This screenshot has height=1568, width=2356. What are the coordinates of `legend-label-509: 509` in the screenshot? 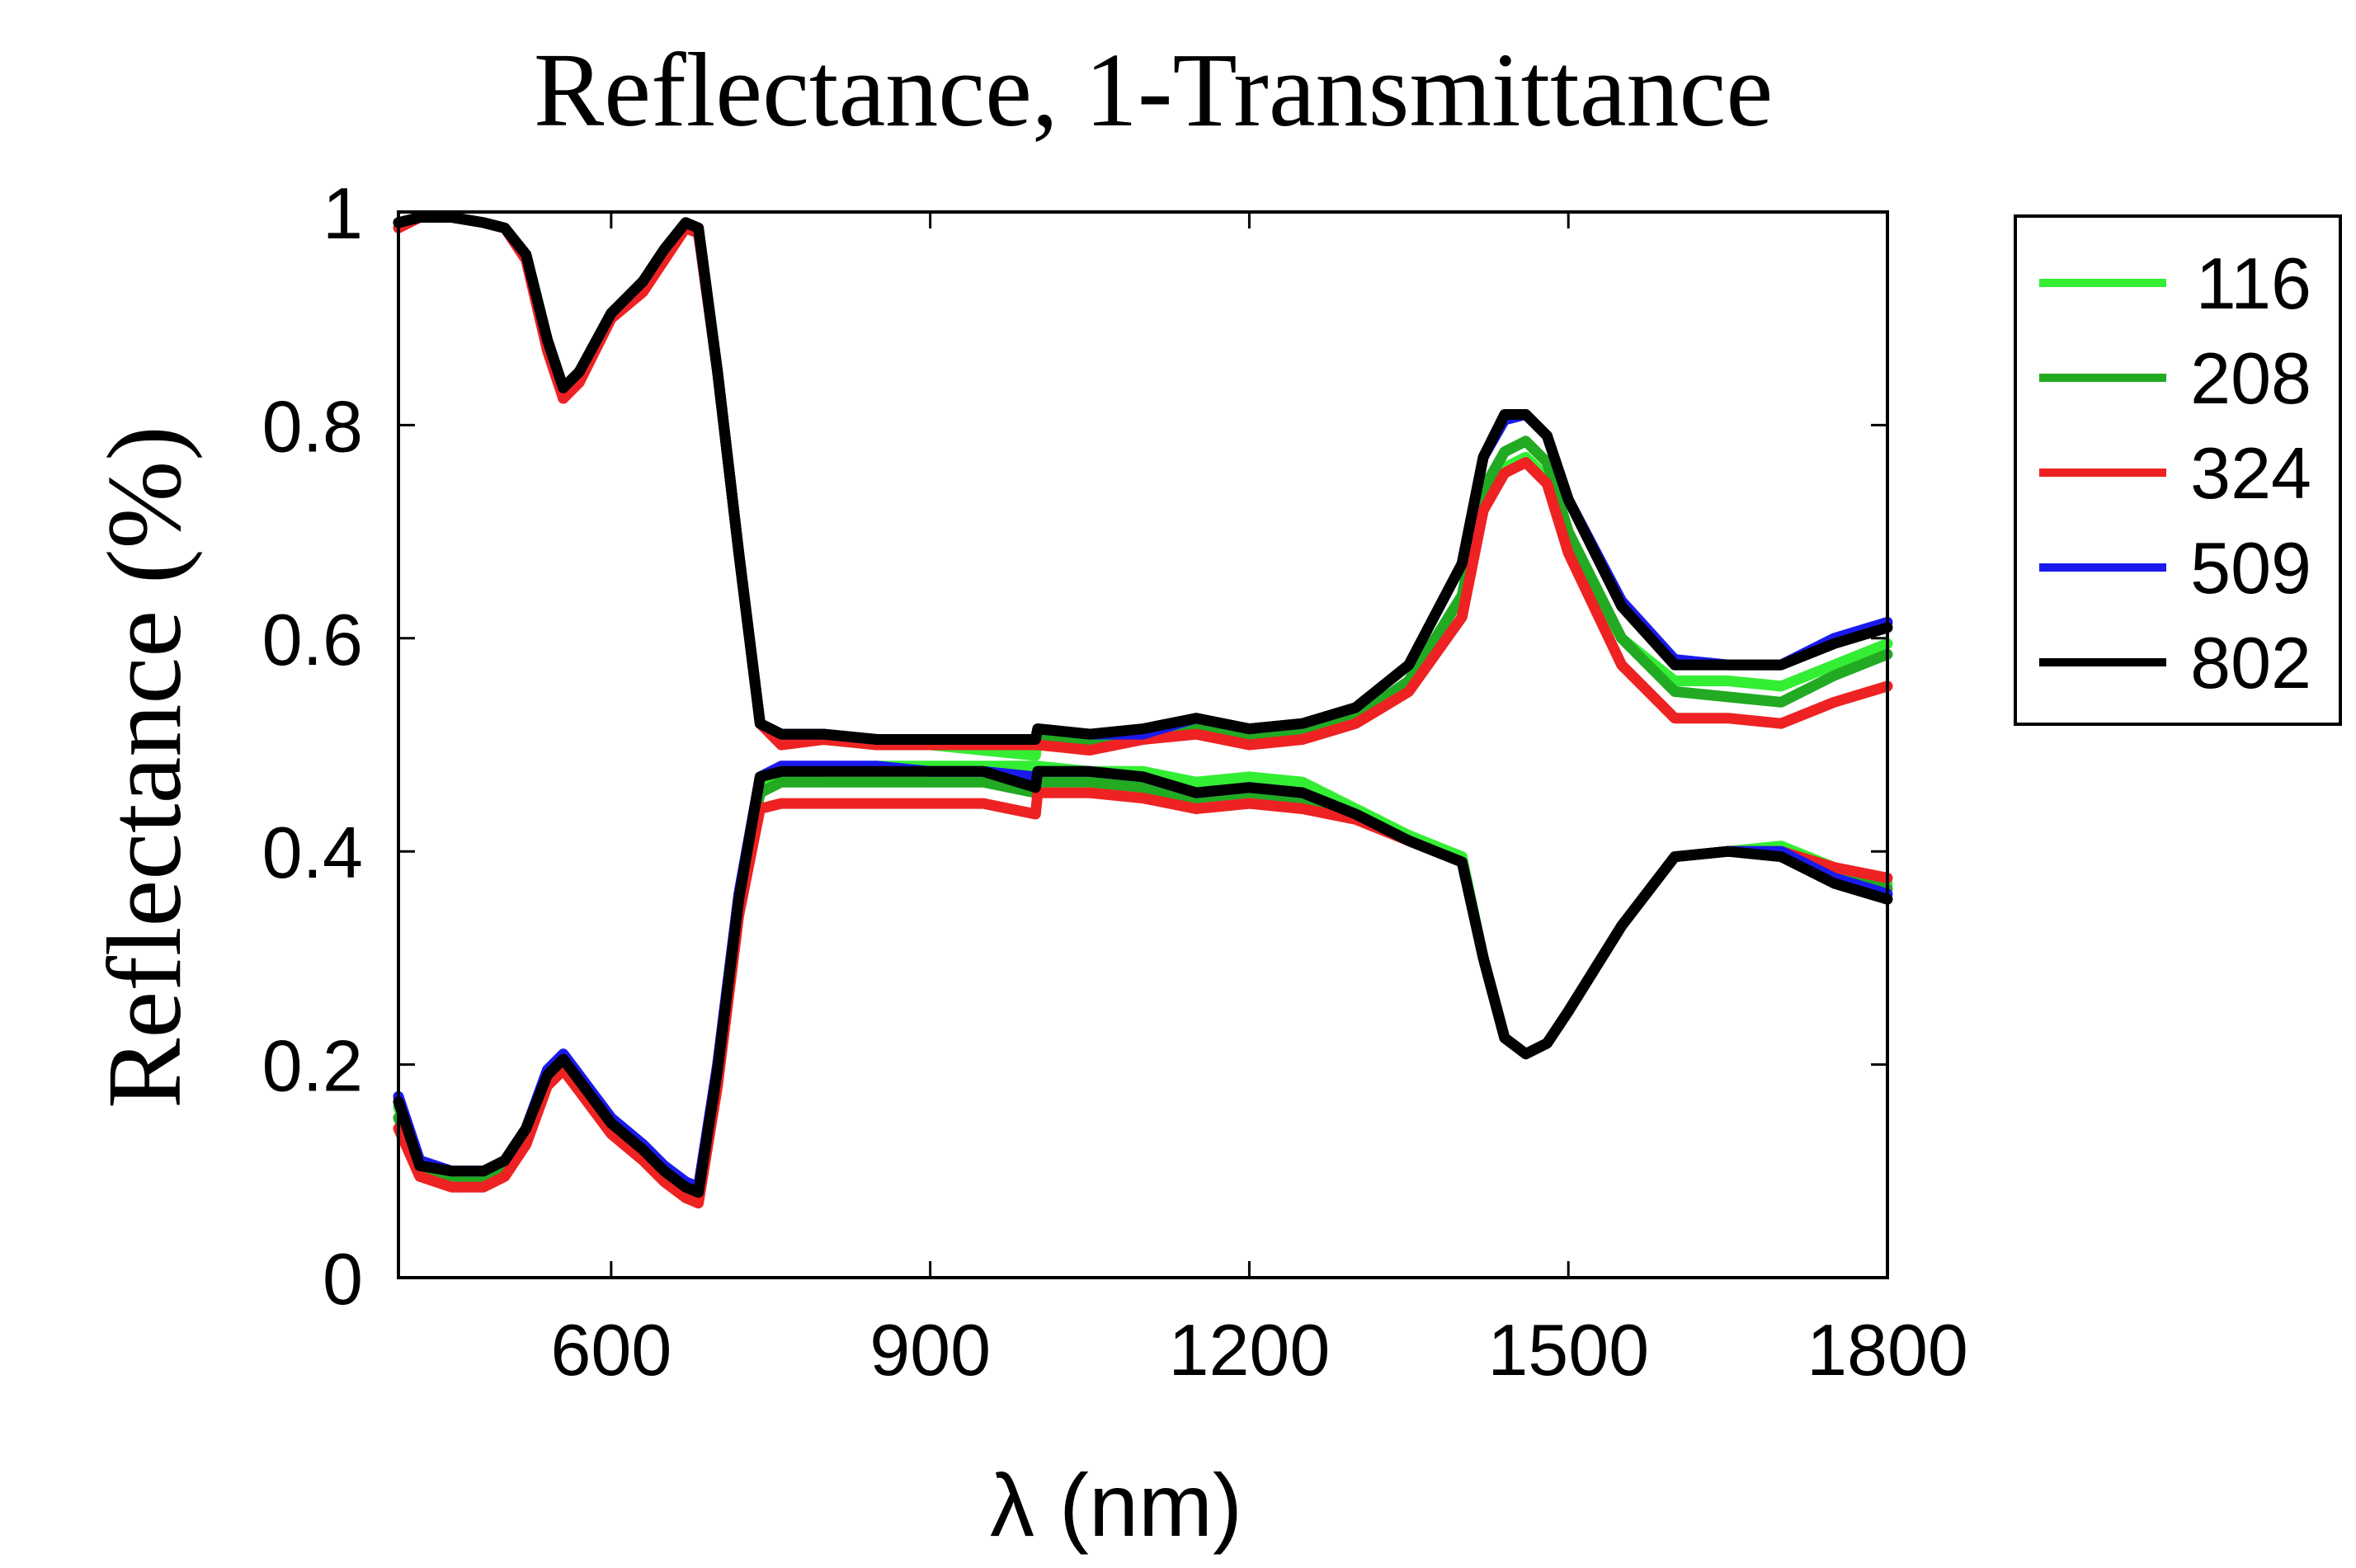 It's located at (2250, 568).